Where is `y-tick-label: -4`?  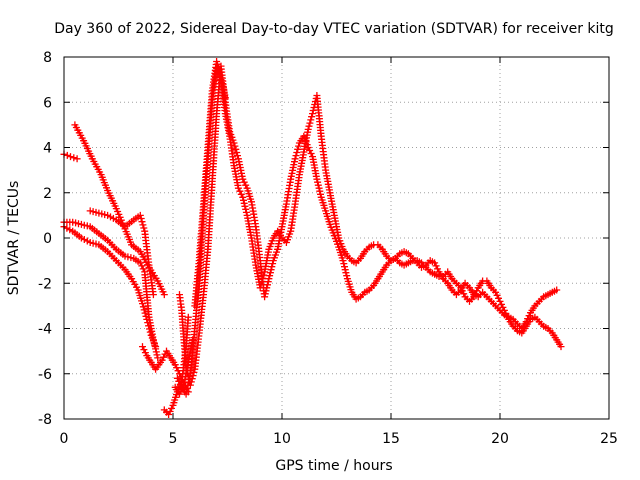
y-tick-label: -4 is located at coordinates (45, 330).